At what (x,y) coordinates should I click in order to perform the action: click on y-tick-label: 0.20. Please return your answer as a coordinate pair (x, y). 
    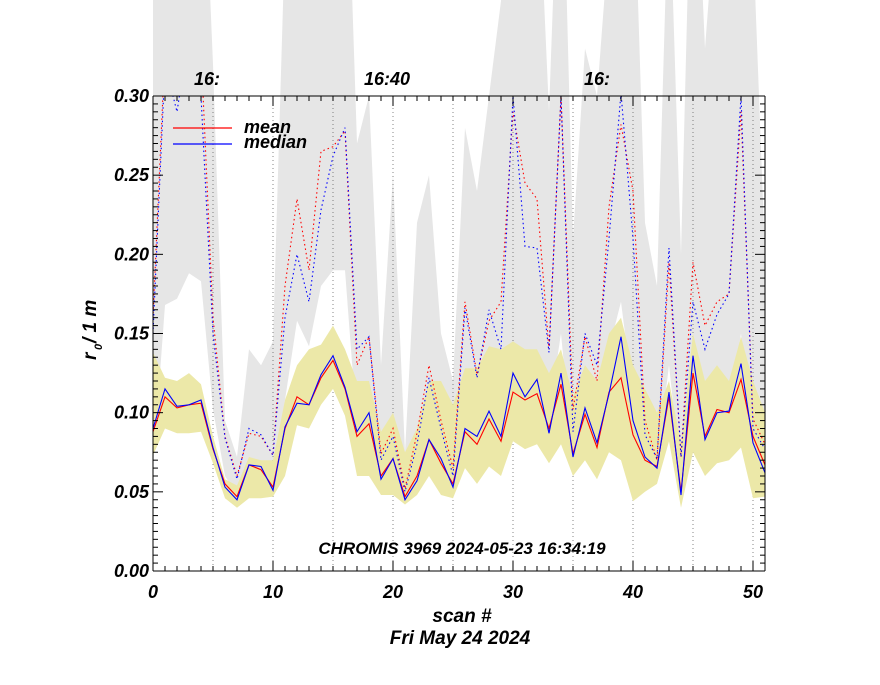
    Looking at the image, I should click on (131, 254).